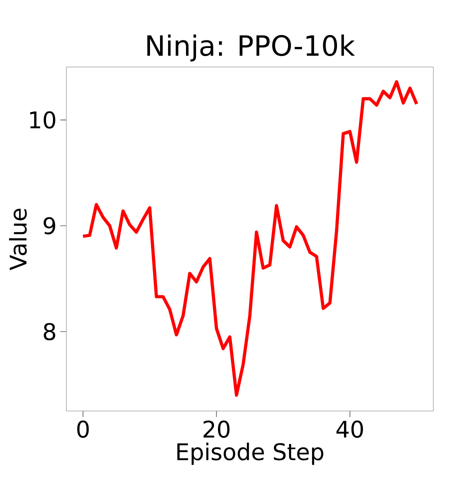 The image size is (473, 479). Describe the element at coordinates (18, 239) in the screenshot. I see `y-axis-title: Value` at that location.